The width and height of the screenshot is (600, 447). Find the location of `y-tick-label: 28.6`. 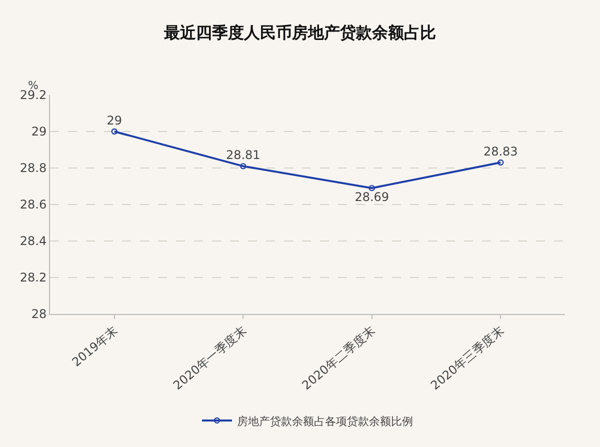

y-tick-label: 28.6 is located at coordinates (33, 205).